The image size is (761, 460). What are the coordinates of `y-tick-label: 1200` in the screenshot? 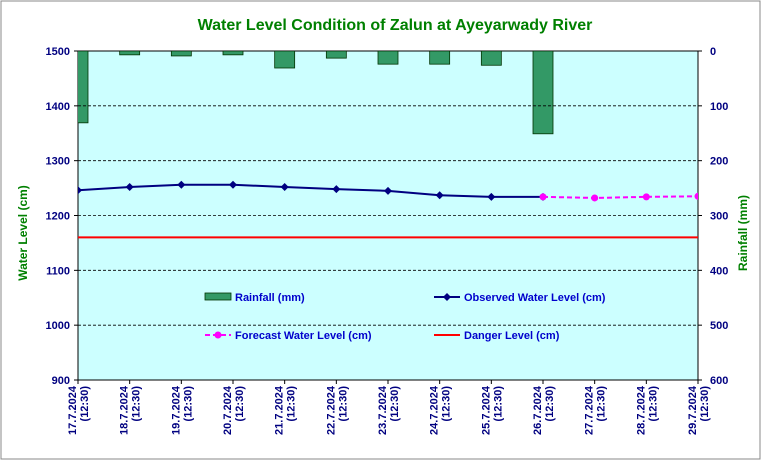 It's located at (58, 217).